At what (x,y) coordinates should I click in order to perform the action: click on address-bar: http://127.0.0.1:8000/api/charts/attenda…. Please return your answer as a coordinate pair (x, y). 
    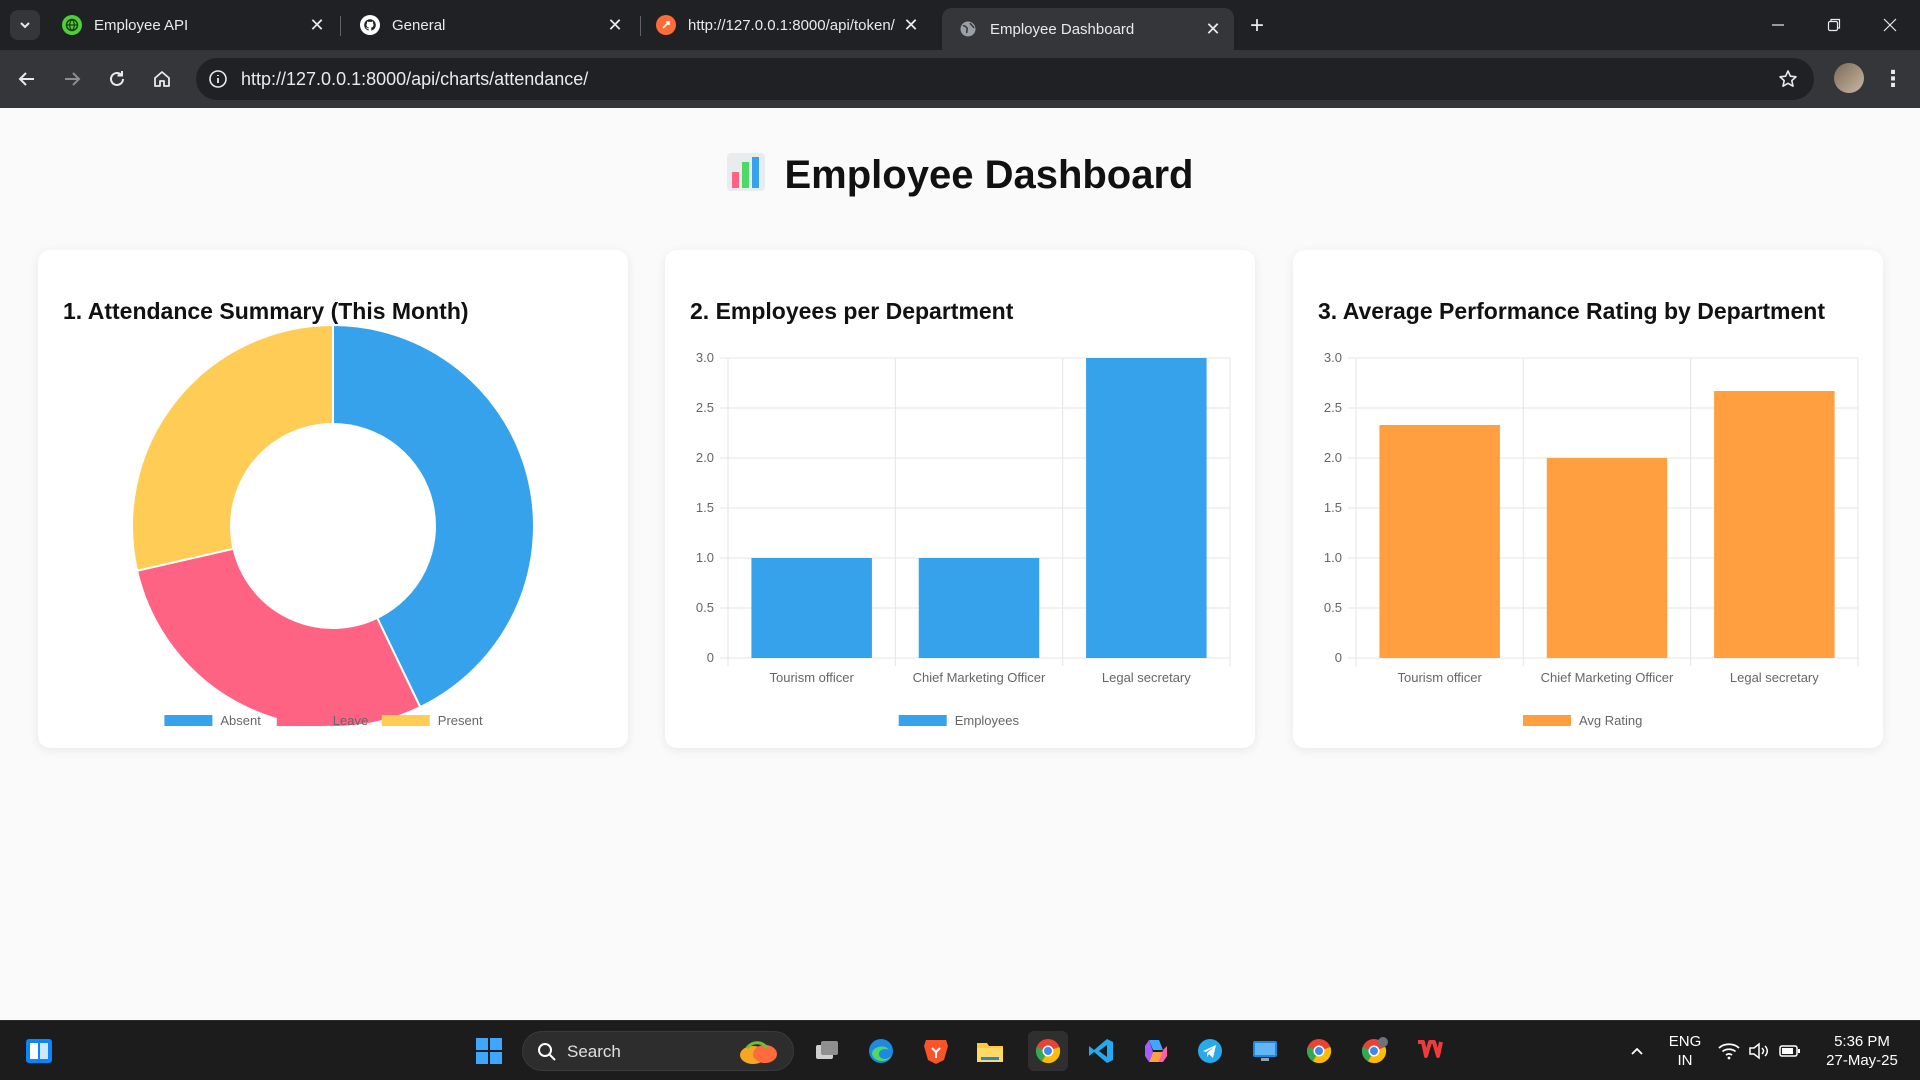
    Looking at the image, I should click on (1005, 79).